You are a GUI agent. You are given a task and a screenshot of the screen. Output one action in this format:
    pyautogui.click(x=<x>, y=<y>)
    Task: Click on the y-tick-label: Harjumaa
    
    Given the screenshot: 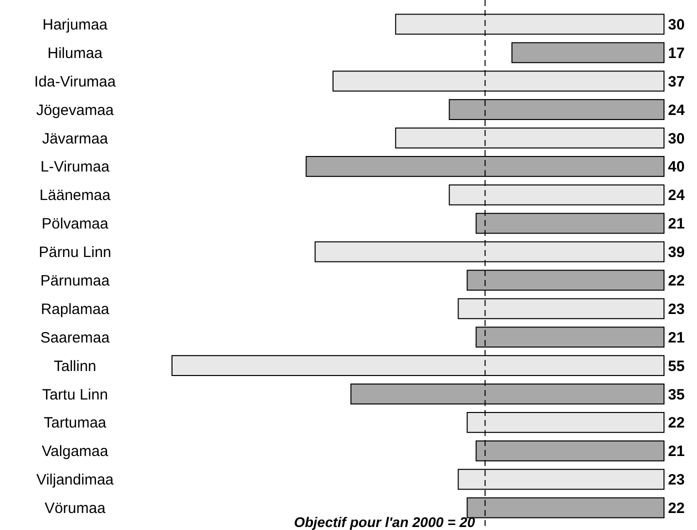 What is the action you would take?
    pyautogui.click(x=75, y=25)
    